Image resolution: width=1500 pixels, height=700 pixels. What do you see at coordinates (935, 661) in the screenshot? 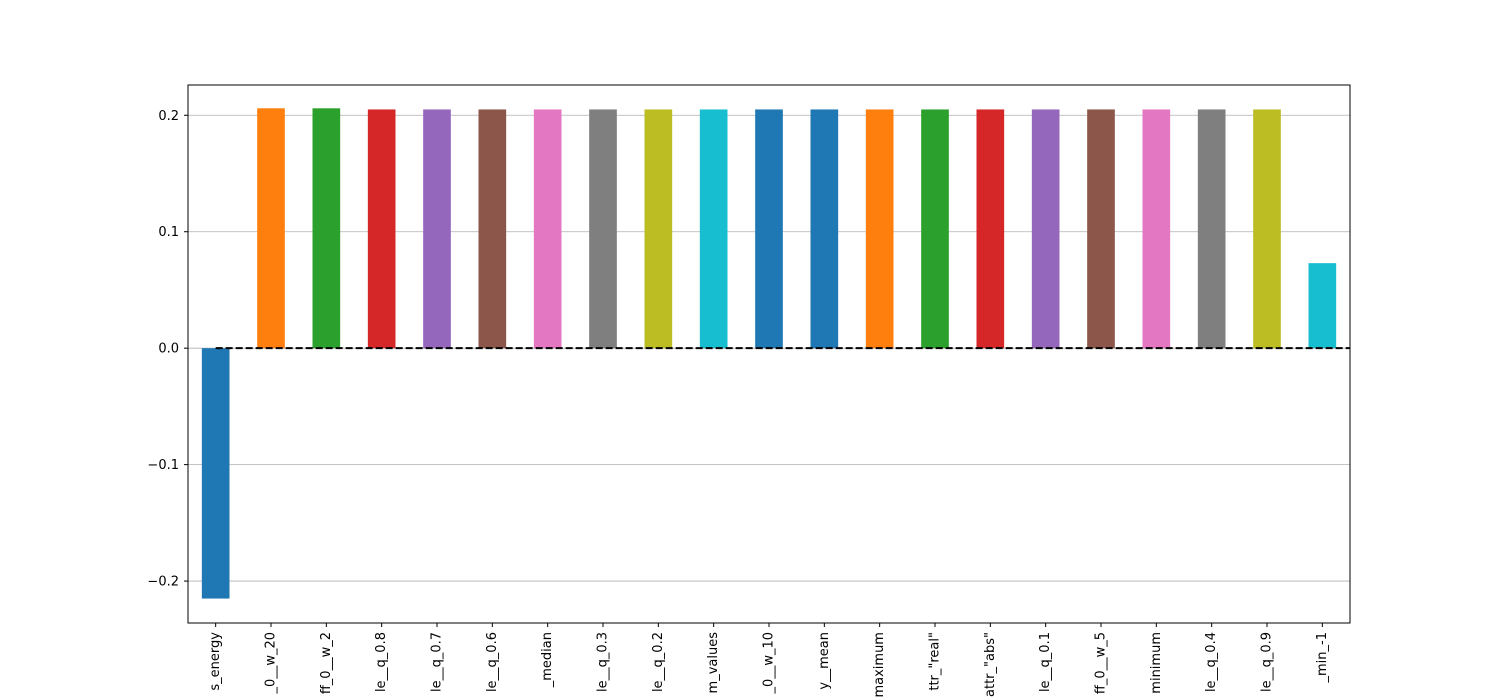
I see `x-tick-label: ttr_"real"` at bounding box center [935, 661].